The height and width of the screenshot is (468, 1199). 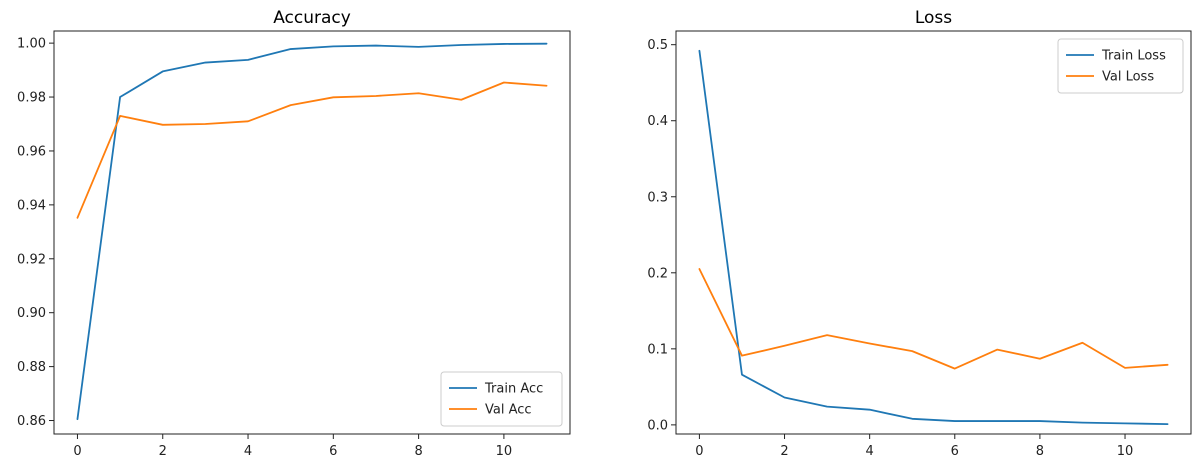 I want to click on legend: Train Acc Val Acc, so click(x=501, y=399).